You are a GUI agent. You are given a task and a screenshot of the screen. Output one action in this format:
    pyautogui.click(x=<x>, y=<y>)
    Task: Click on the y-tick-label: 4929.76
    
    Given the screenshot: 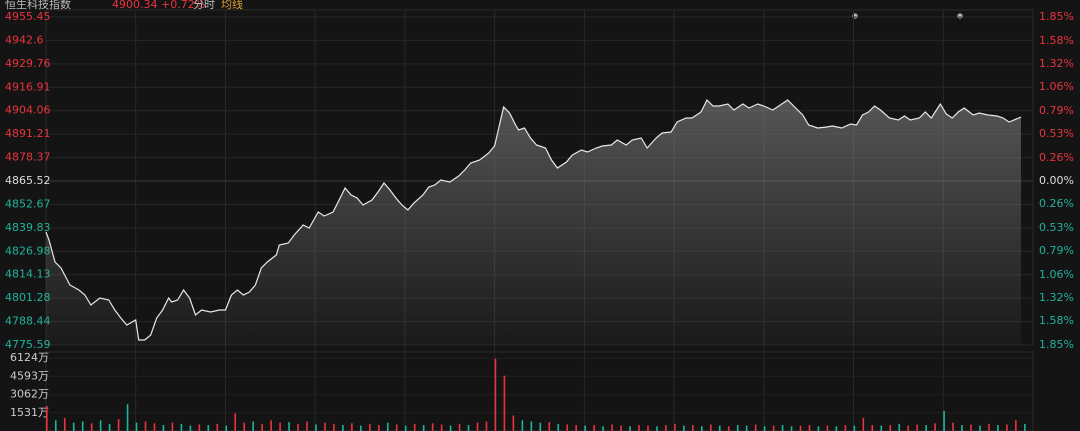 What is the action you would take?
    pyautogui.click(x=28, y=63)
    